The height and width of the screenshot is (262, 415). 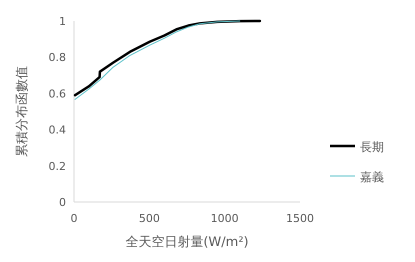 What do you see at coordinates (57, 130) in the screenshot?
I see `y-tick-label: 0.4` at bounding box center [57, 130].